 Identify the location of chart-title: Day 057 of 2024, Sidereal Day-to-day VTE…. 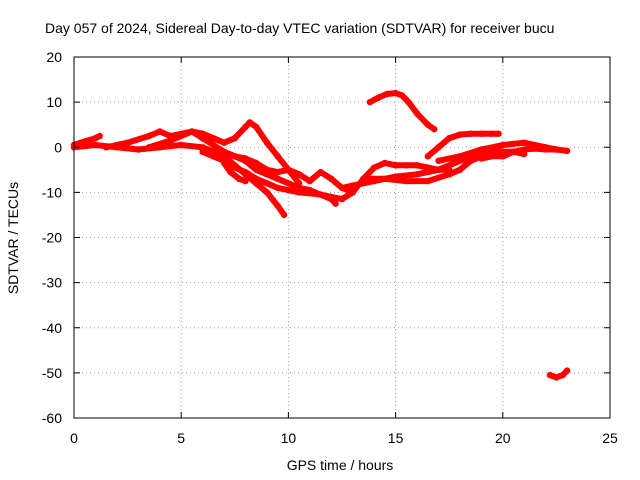
(299, 28).